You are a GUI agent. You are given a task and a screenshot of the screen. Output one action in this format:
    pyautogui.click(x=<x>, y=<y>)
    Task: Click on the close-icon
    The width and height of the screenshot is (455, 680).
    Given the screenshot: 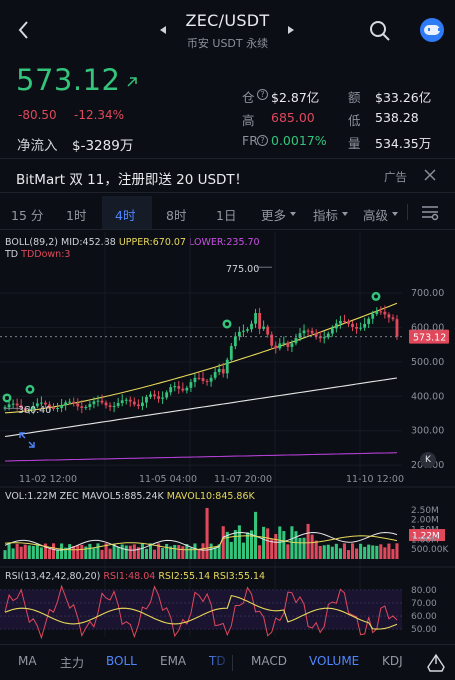 What is the action you would take?
    pyautogui.click(x=430, y=175)
    